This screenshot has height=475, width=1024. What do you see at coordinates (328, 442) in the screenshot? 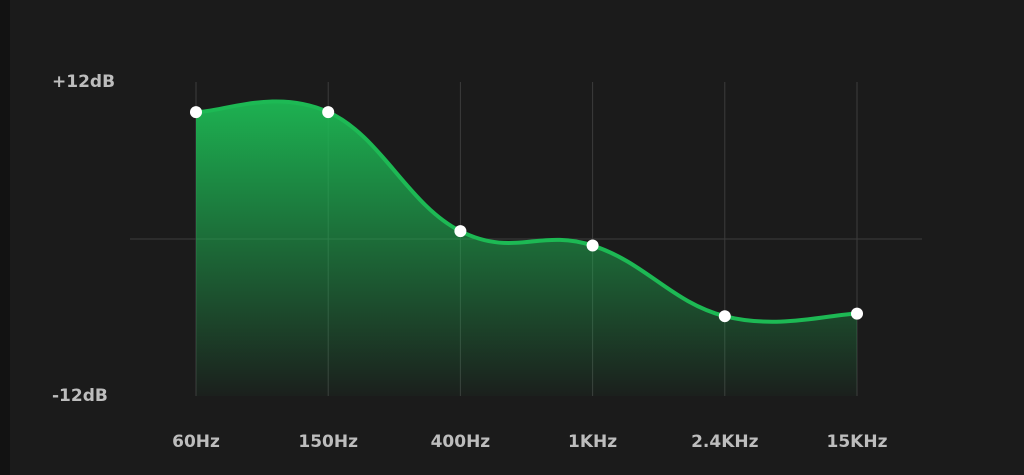
I see `x-tick-label: 150Hz` at bounding box center [328, 442].